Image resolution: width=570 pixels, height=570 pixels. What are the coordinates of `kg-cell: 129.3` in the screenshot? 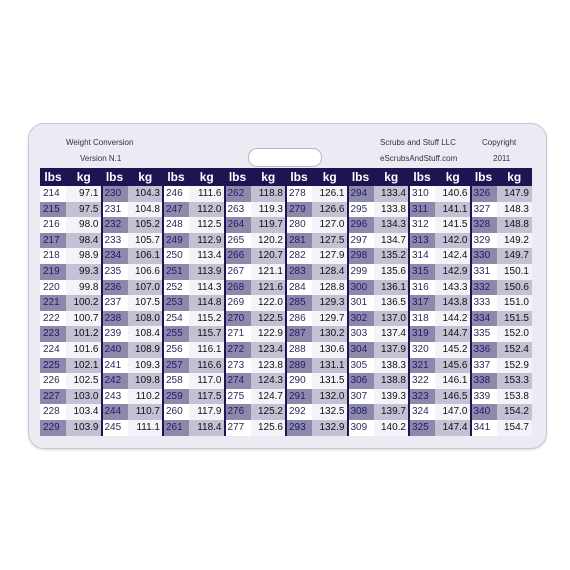 It's located at (330, 303).